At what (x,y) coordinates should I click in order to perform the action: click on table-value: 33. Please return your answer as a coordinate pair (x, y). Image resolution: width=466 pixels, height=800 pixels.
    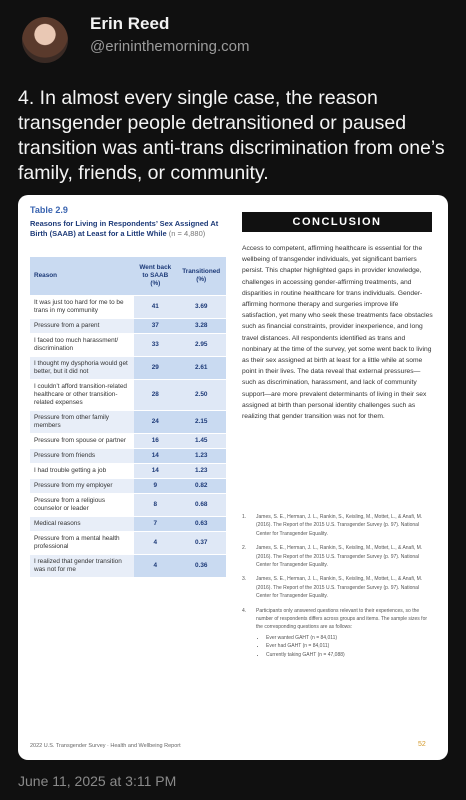
    Looking at the image, I should click on (155, 345).